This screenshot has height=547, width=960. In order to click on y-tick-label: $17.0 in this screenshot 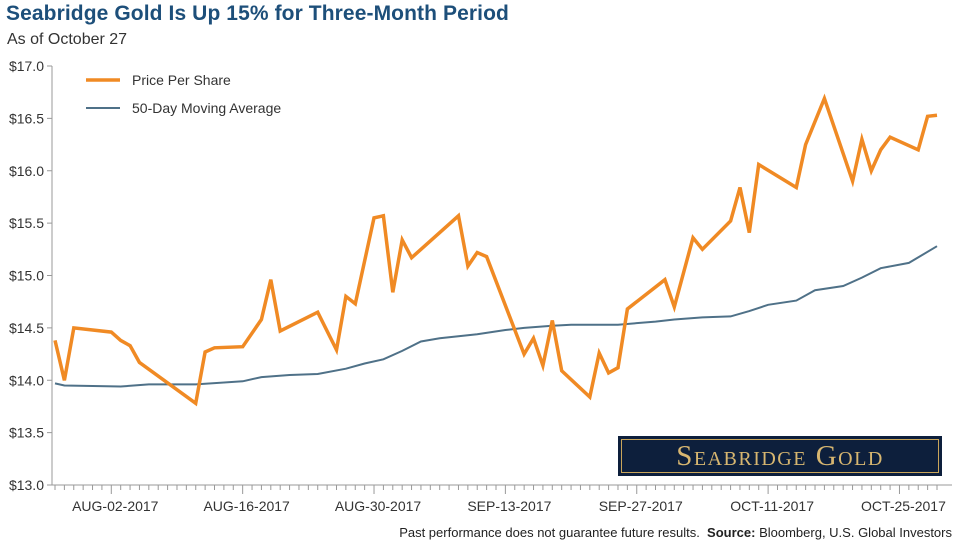, I will do `click(26, 66)`.